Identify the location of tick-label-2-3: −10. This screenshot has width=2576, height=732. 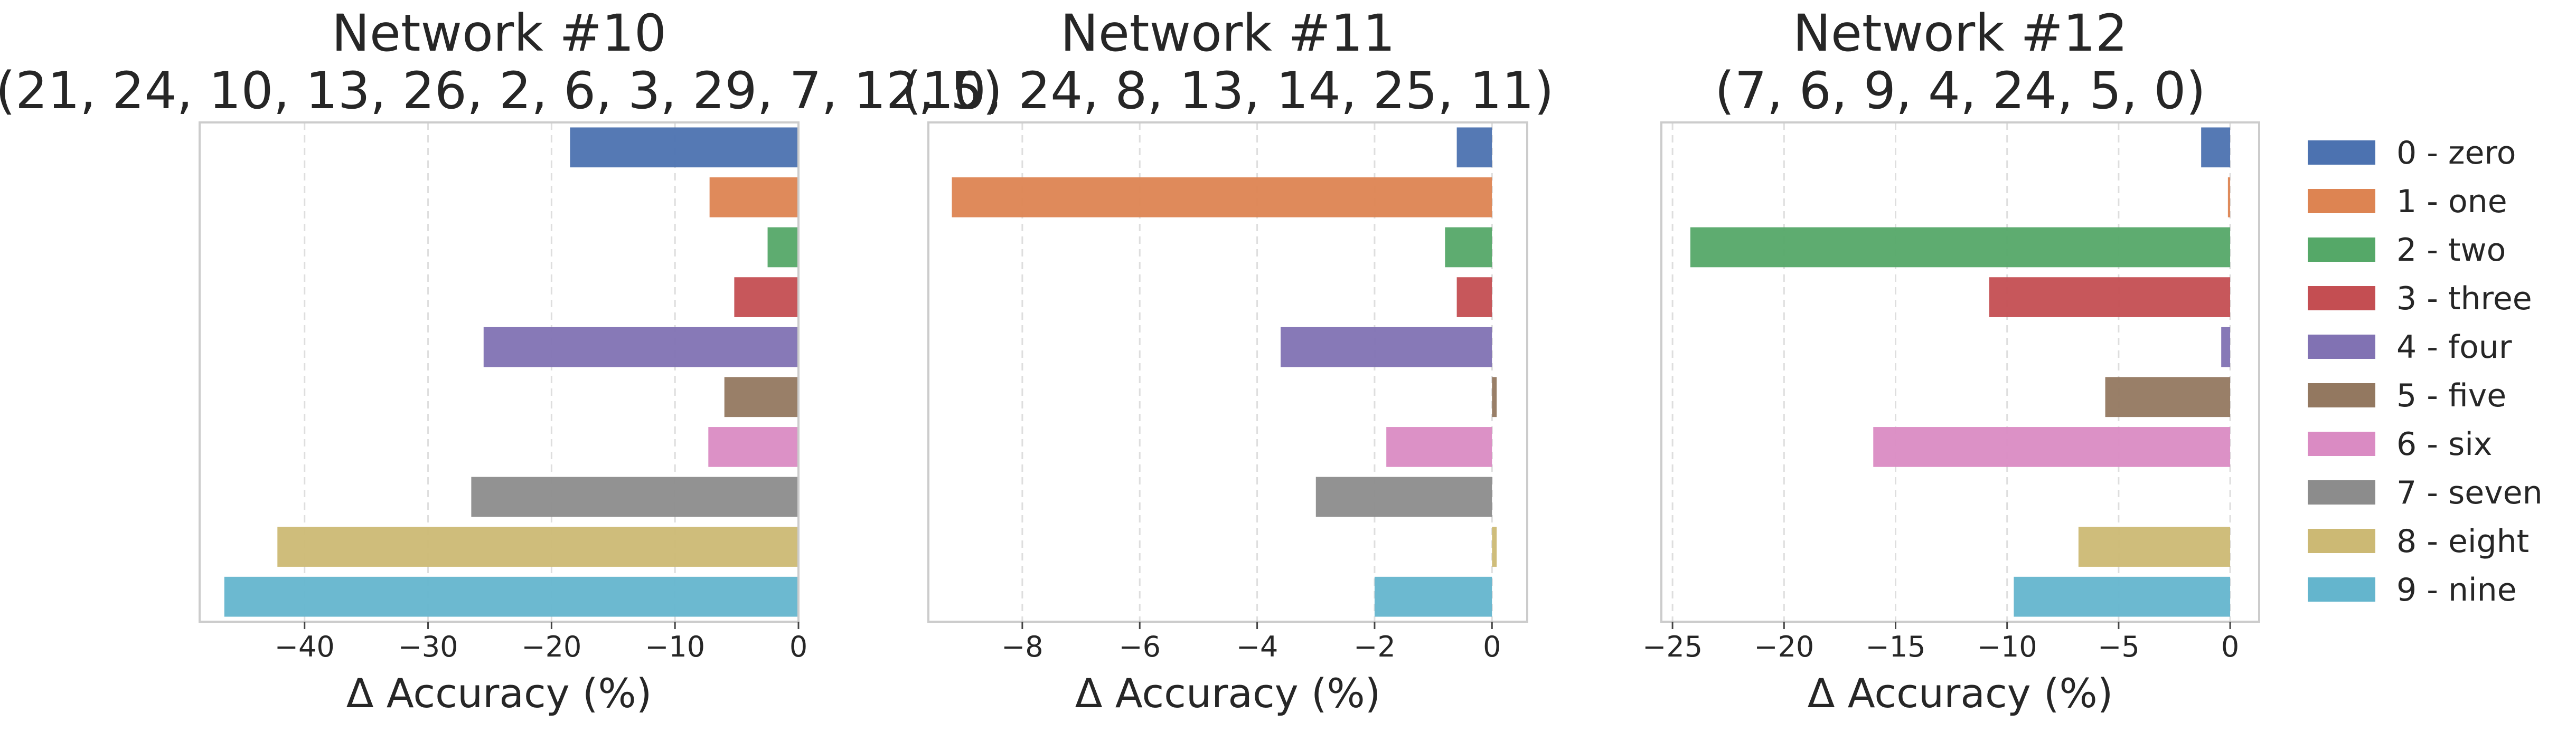
(2007, 646).